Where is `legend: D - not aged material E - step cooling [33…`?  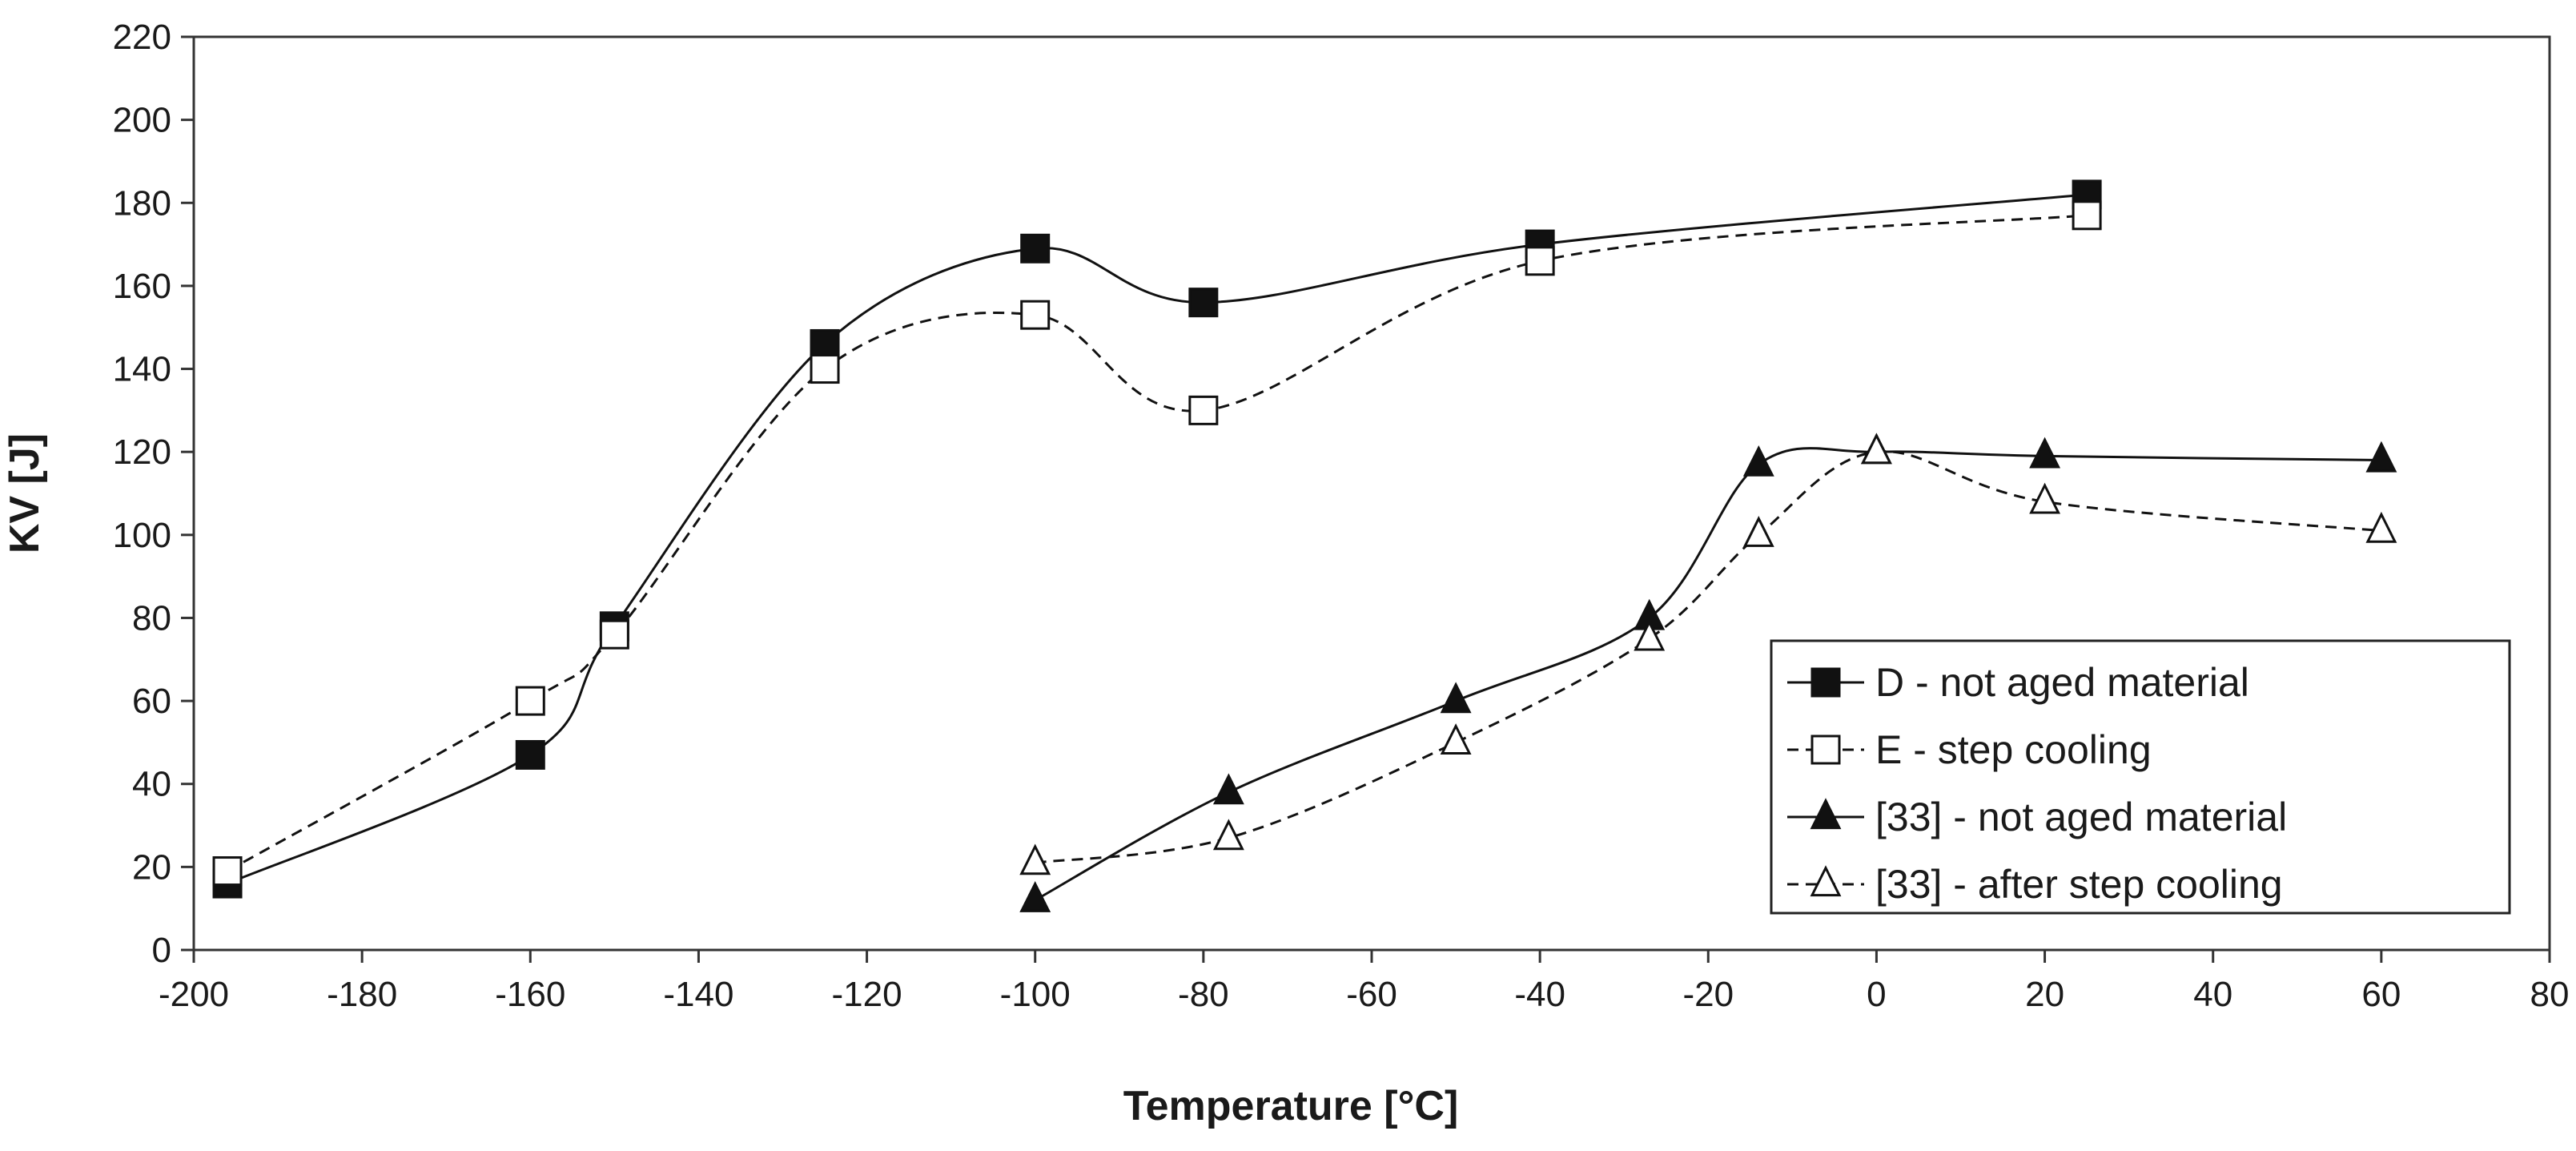
legend: D - not aged material E - step cooling [33… is located at coordinates (2140, 777).